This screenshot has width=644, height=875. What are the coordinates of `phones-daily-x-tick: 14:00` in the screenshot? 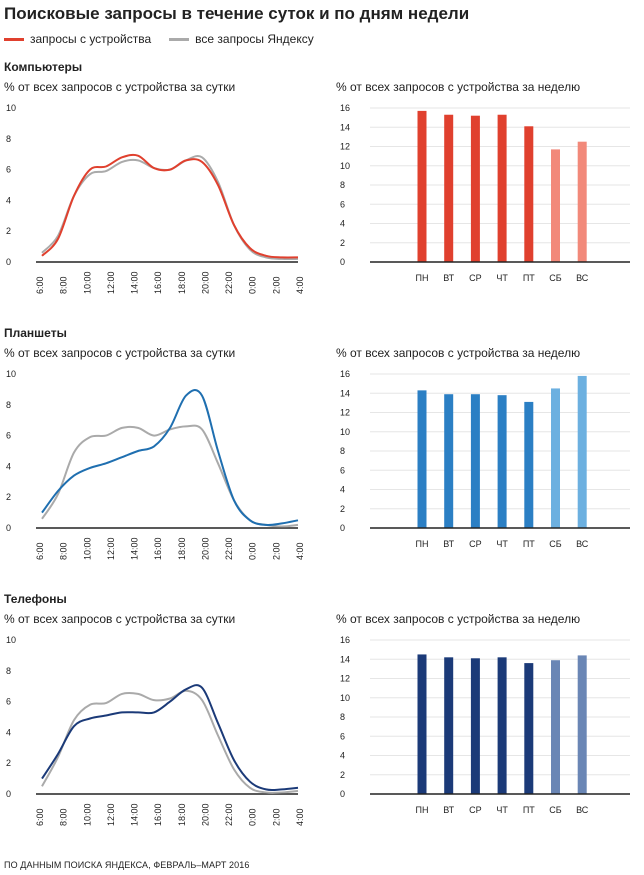 It's located at (135, 814).